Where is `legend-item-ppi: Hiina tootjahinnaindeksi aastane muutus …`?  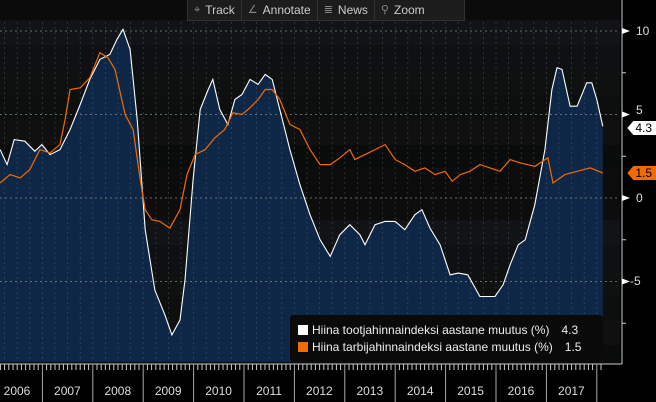 legend-item-ppi: Hiina tootjahinnaindeksi aastane muutus … is located at coordinates (446, 329).